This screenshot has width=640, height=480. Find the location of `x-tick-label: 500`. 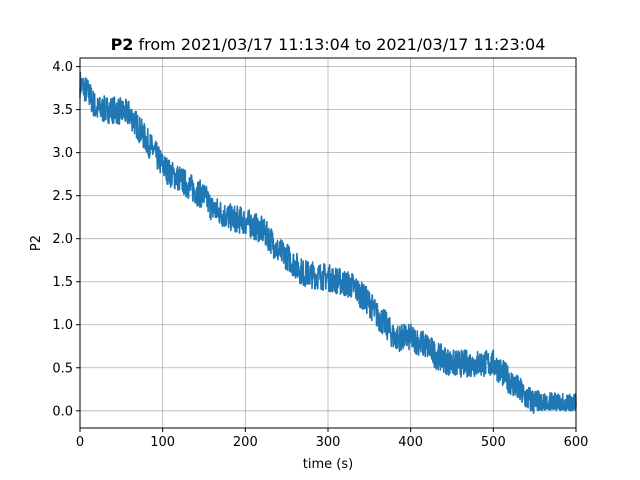

x-tick-label: 500 is located at coordinates (493, 442).